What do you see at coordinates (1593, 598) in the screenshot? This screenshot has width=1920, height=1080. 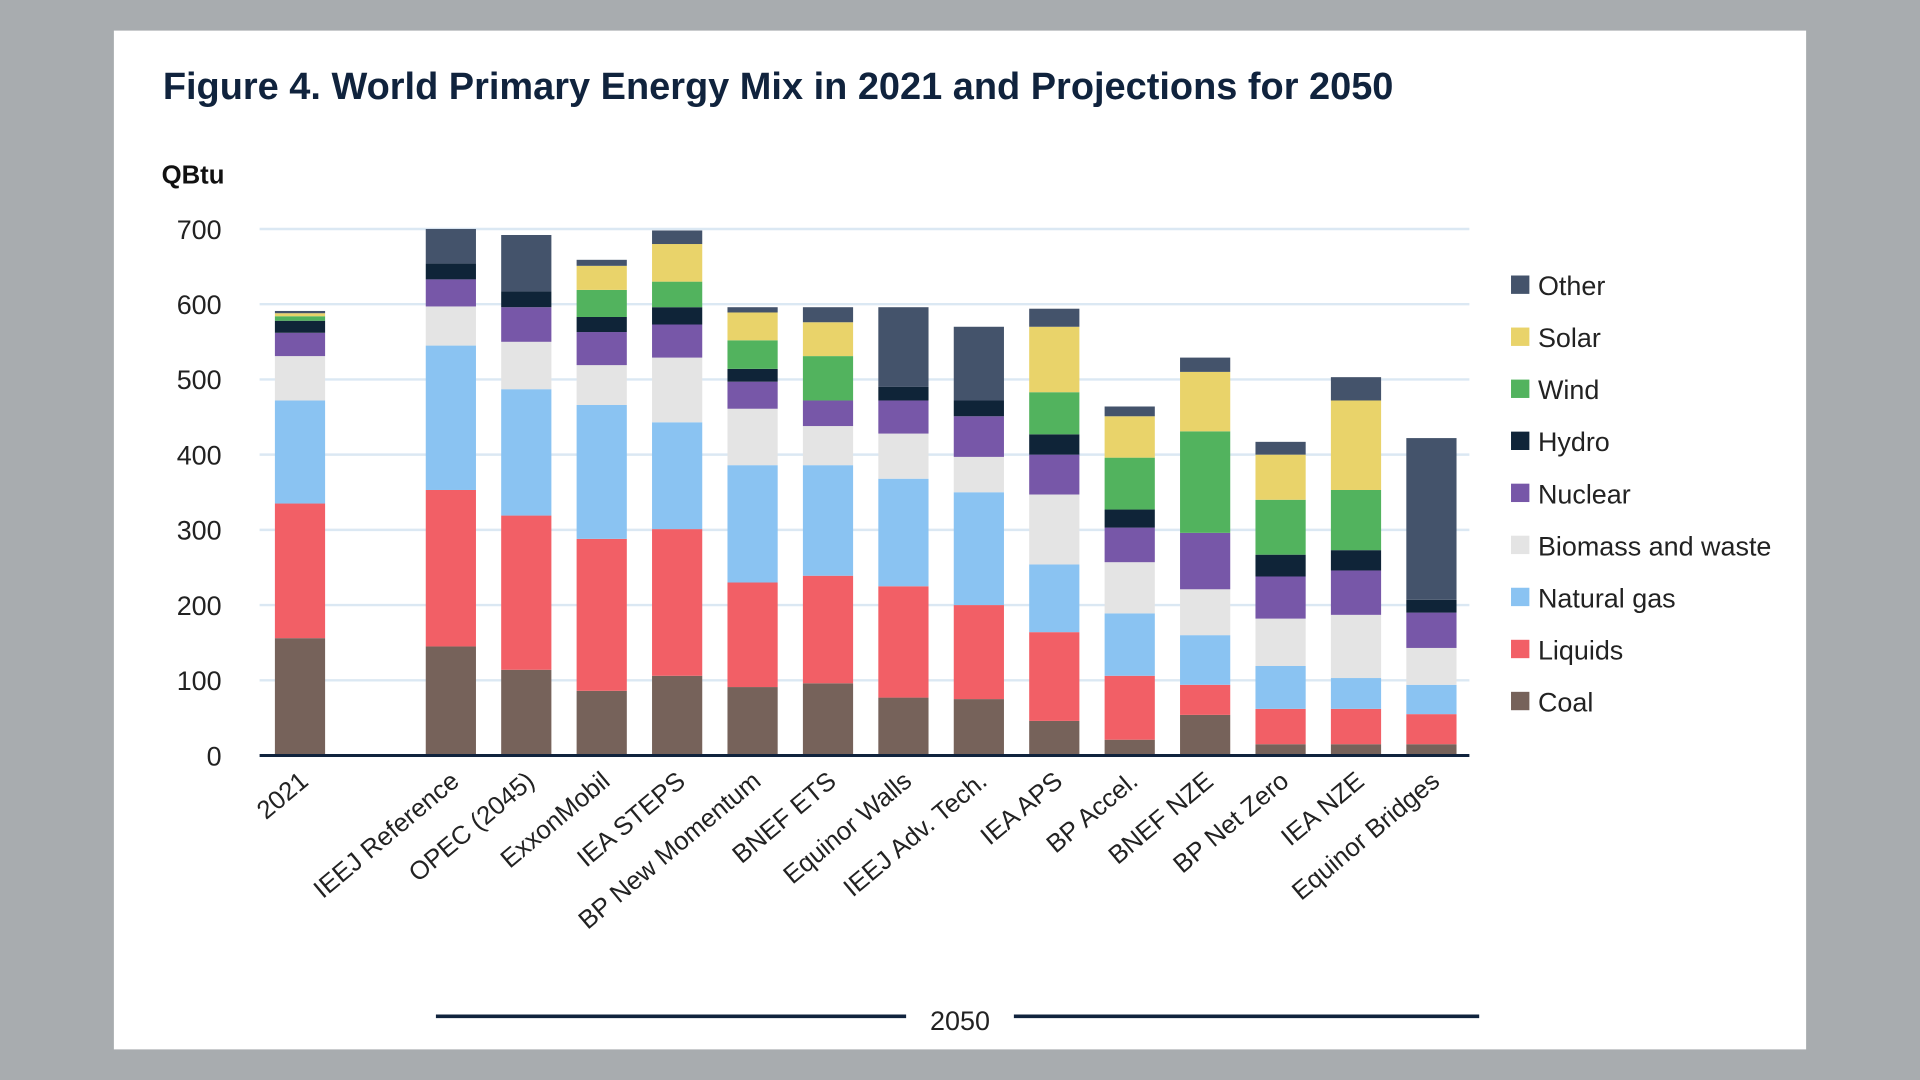 I see `legend-item: Natural gas` at bounding box center [1593, 598].